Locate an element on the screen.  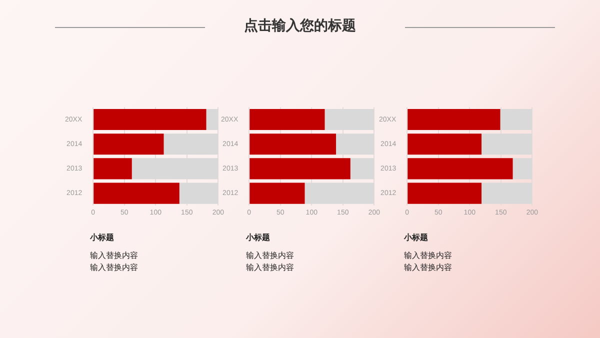
text: 点击输入您的标题 is located at coordinates (300, 26).